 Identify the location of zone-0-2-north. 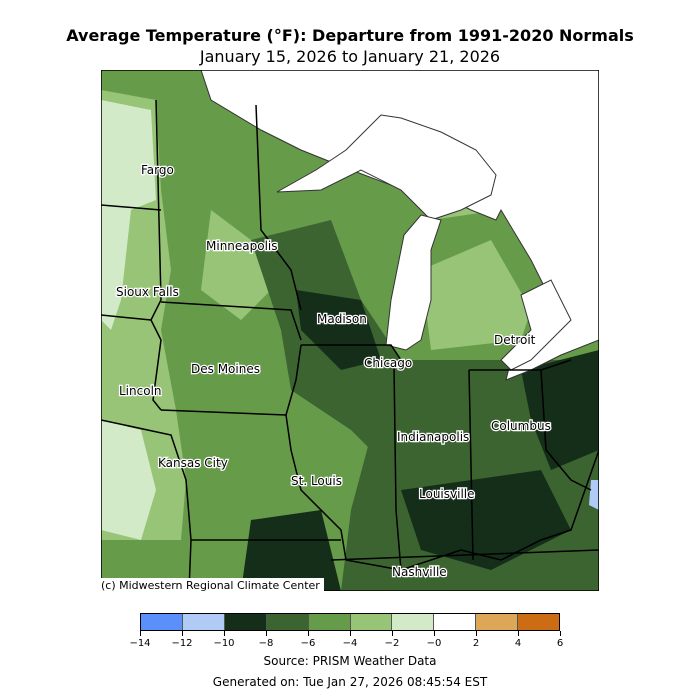
(128, 215).